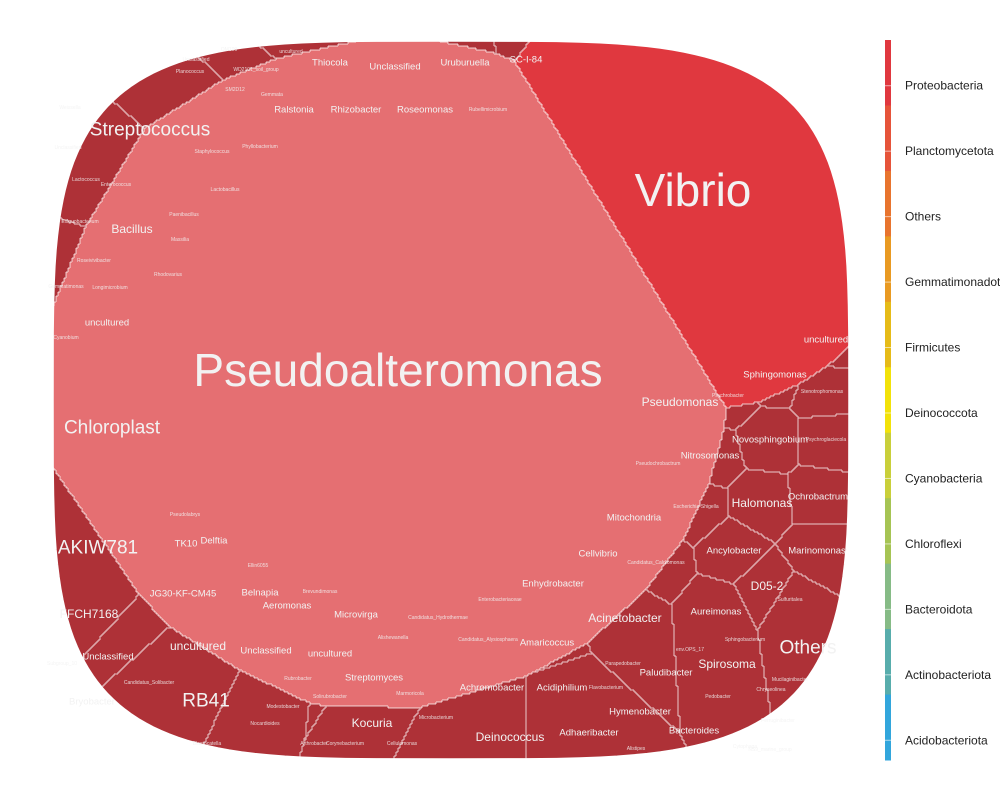  I want to click on label-proteobacteria-pseudochrobactrum: Pseudochrobactrum, so click(658, 464).